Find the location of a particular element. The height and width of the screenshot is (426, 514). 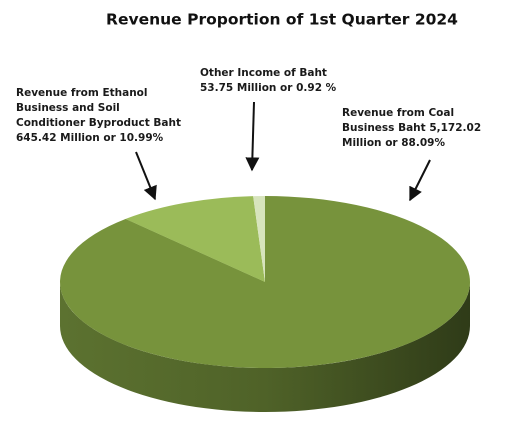

chart-title: Revenue Proportion of 1st Quarter 2024 is located at coordinates (282, 20).